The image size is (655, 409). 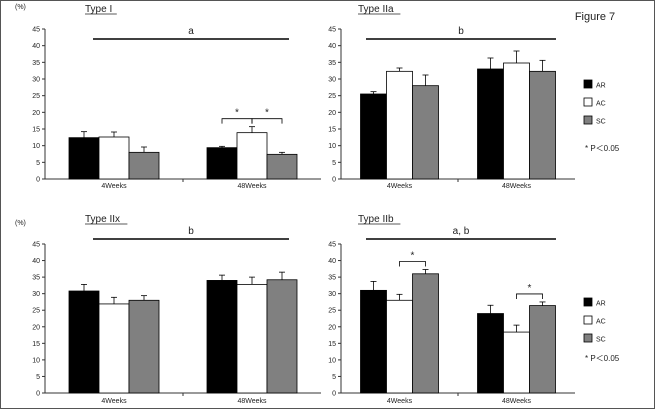 What do you see at coordinates (588, 320) in the screenshot?
I see `legend-swatch-ac` at bounding box center [588, 320].